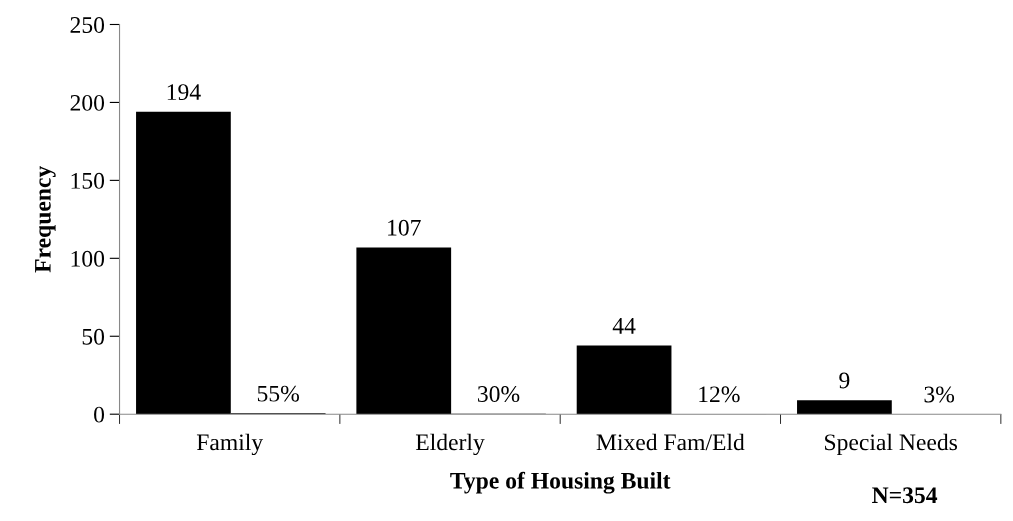 The height and width of the screenshot is (521, 1013). I want to click on x-tick-label: Family, so click(230, 444).